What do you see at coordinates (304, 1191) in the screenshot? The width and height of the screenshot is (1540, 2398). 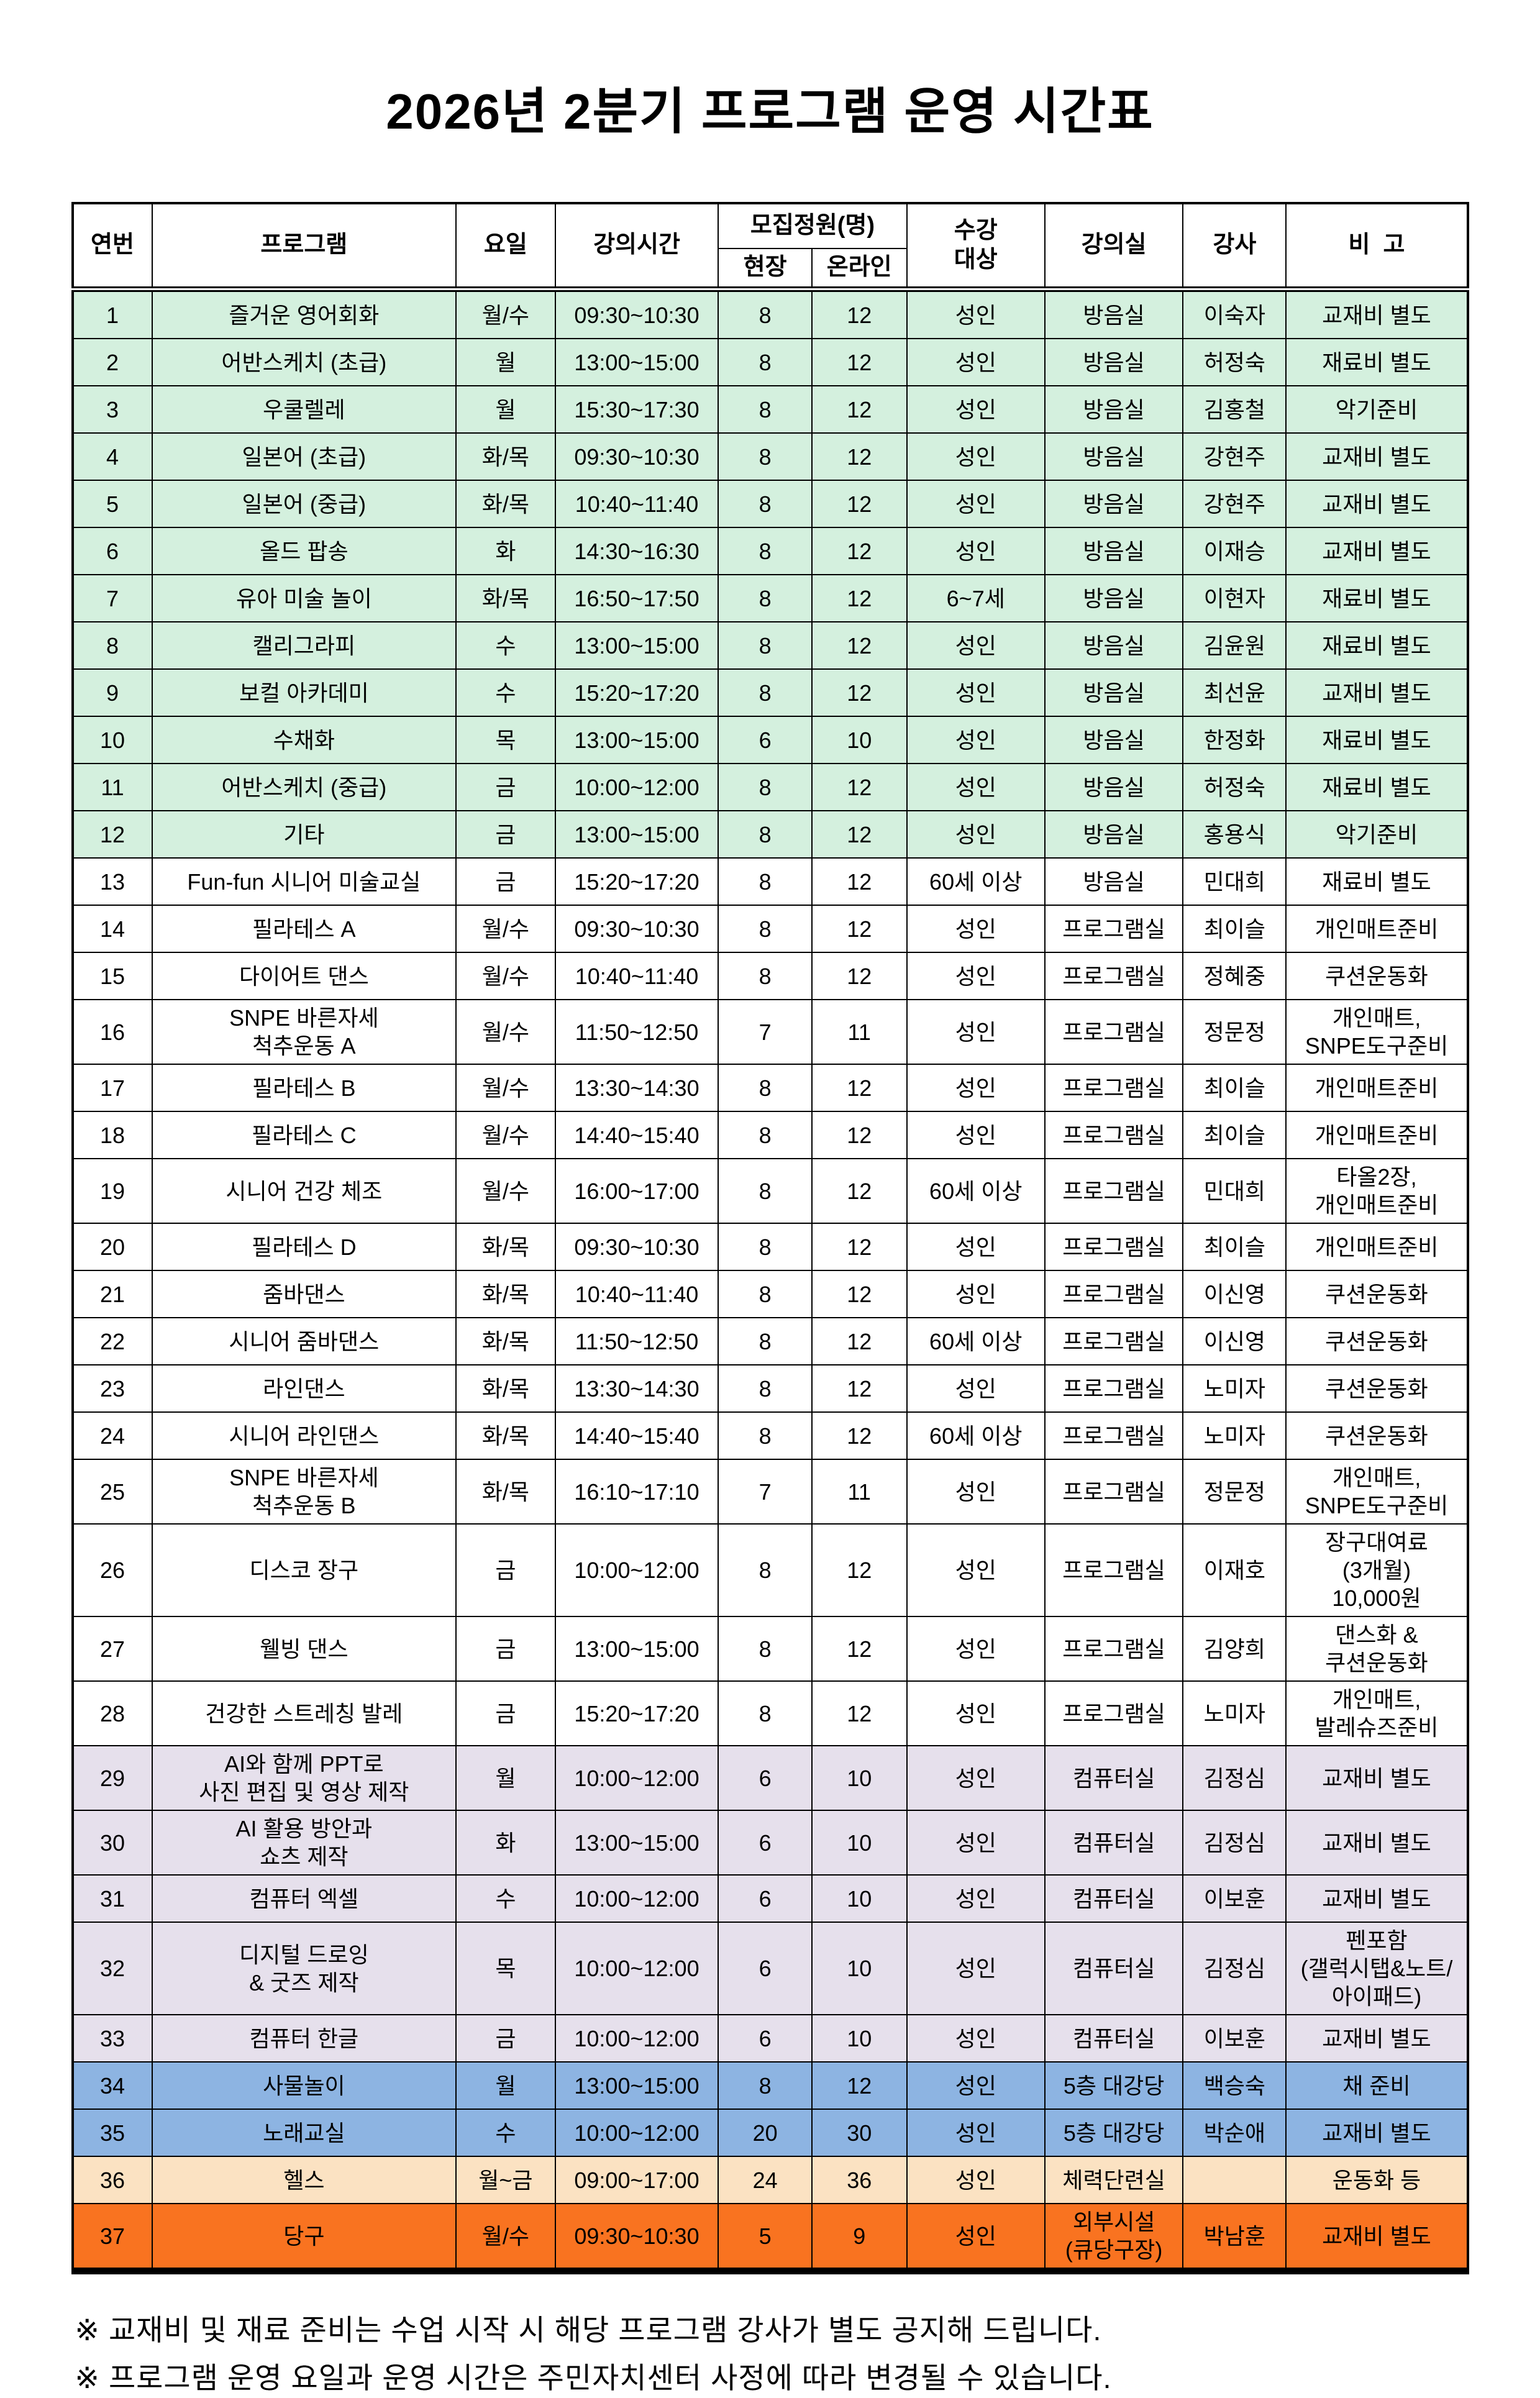 I see `cell-program: 시니어 건강 체조` at bounding box center [304, 1191].